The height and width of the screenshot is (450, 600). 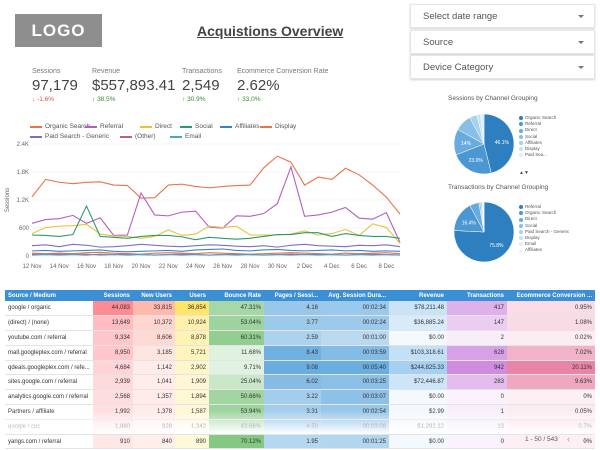 I want to click on y-axis-label: Sessions, so click(x=8, y=200).